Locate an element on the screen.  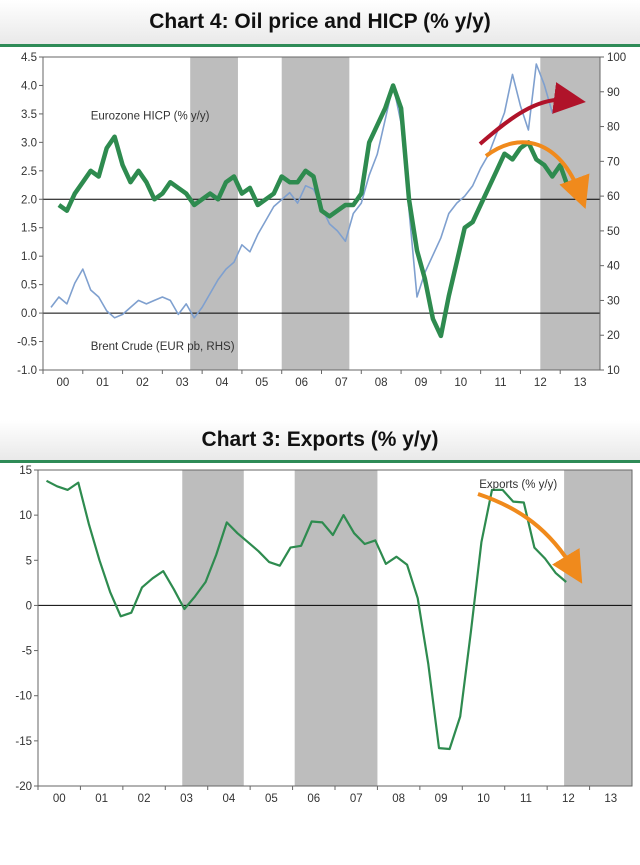
y-left-tick-label: 3.0 is located at coordinates (29, 143).